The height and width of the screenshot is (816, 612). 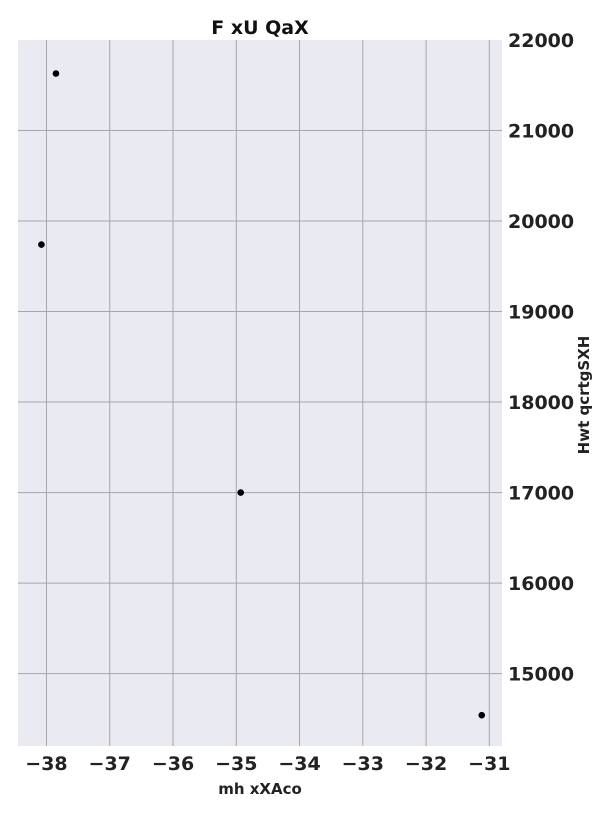 What do you see at coordinates (46, 764) in the screenshot?
I see `x-tick-label: −38` at bounding box center [46, 764].